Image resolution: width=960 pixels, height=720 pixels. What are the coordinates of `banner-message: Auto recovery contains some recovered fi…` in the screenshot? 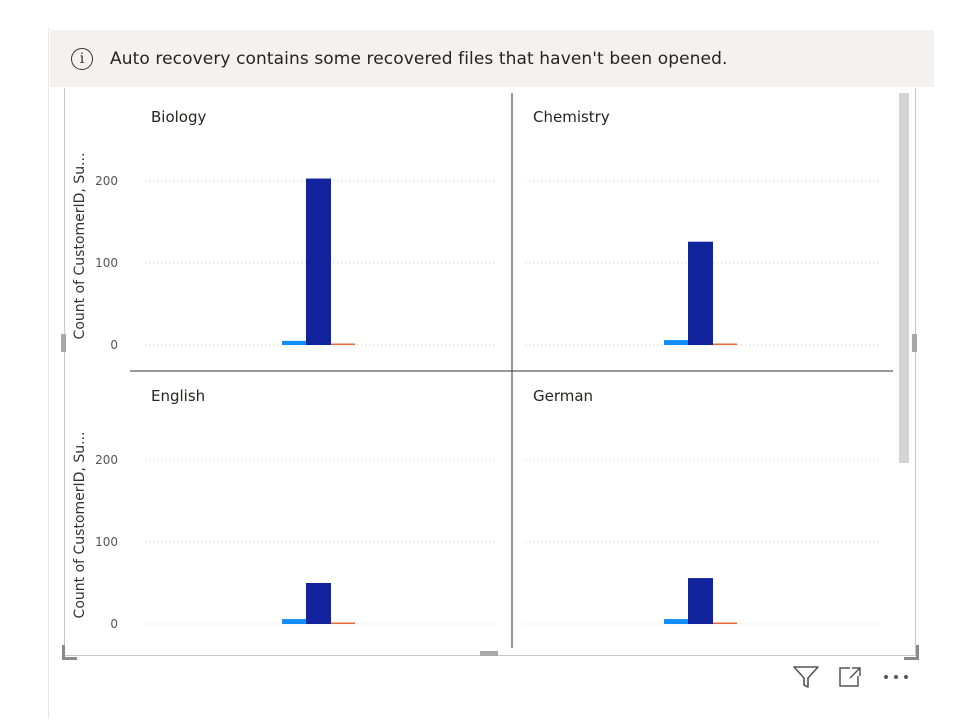 It's located at (419, 58).